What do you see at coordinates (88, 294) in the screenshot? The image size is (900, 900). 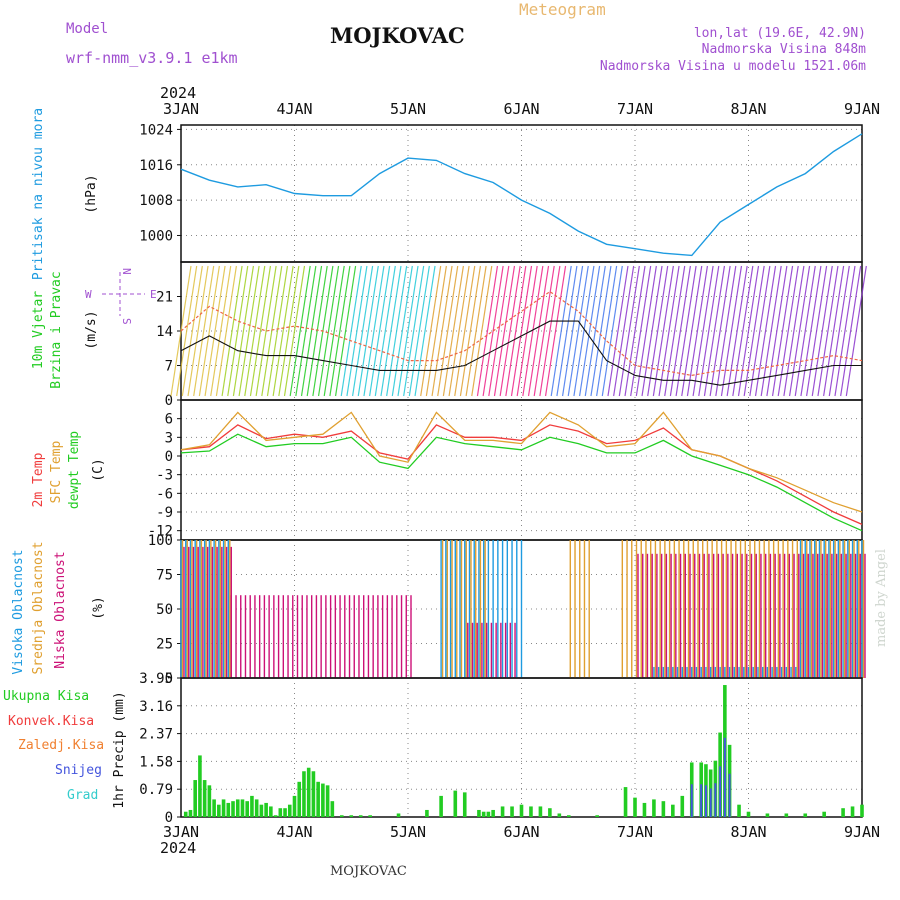 I see `compass-w: W` at bounding box center [88, 294].